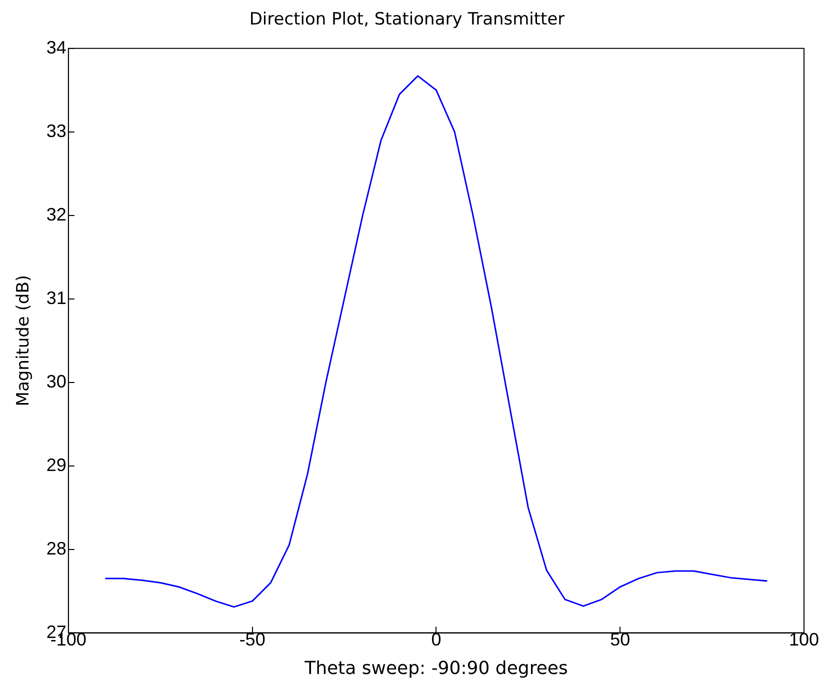 This screenshot has height=694, width=834. What do you see at coordinates (56, 464) in the screenshot?
I see `y-tick-label: 29` at bounding box center [56, 464].